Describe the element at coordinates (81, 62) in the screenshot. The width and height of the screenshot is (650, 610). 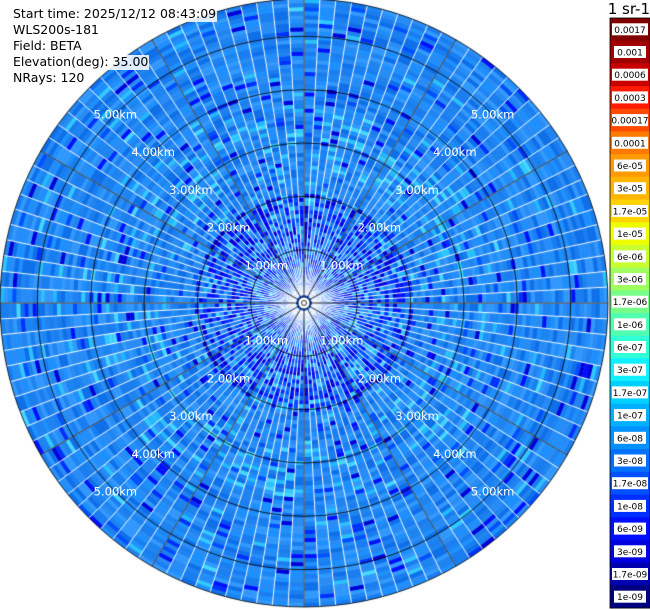
I see `elevation-text: Elevation(deg): 35.00` at that location.